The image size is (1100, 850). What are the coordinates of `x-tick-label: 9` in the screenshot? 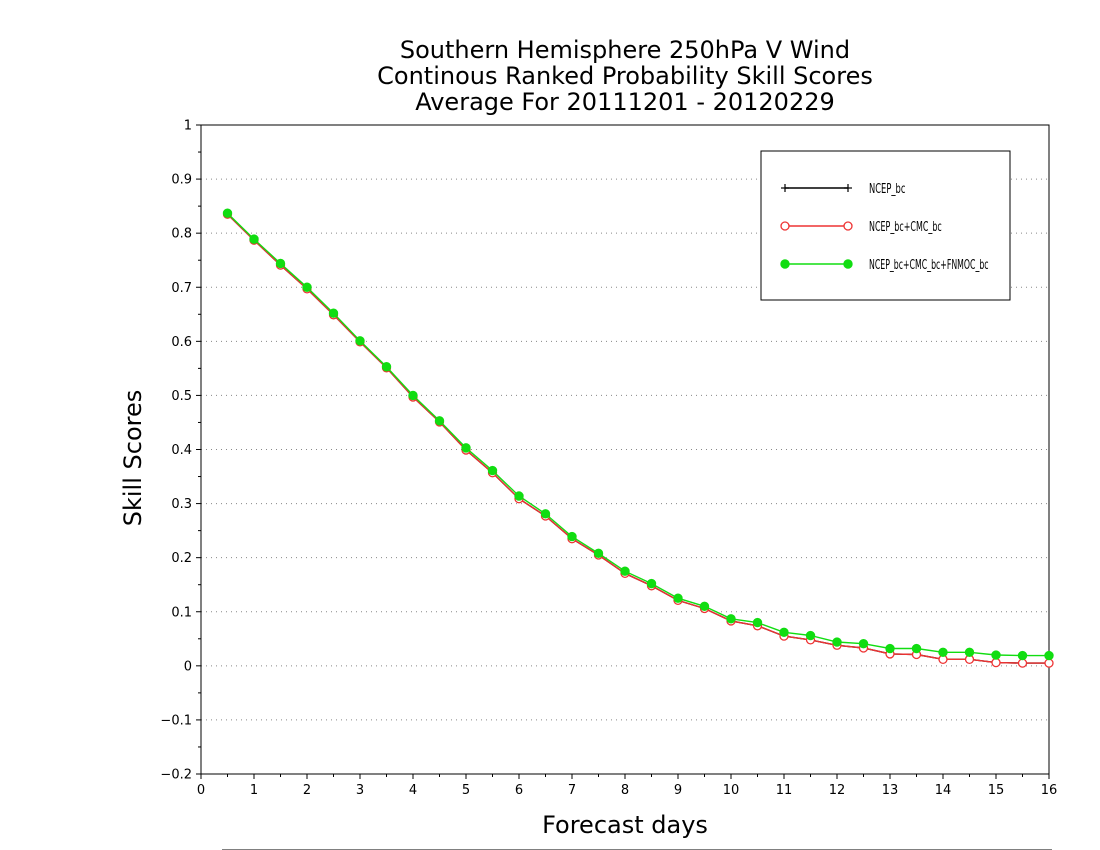 It's located at (678, 790).